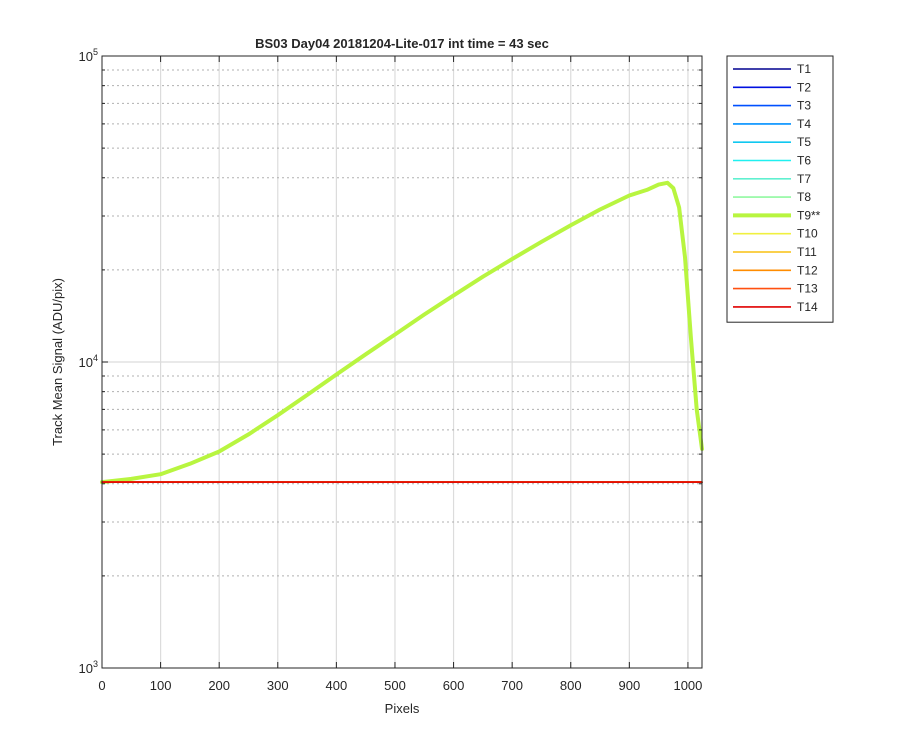 The image size is (900, 750). What do you see at coordinates (278, 685) in the screenshot?
I see `x-tick-label: 300` at bounding box center [278, 685].